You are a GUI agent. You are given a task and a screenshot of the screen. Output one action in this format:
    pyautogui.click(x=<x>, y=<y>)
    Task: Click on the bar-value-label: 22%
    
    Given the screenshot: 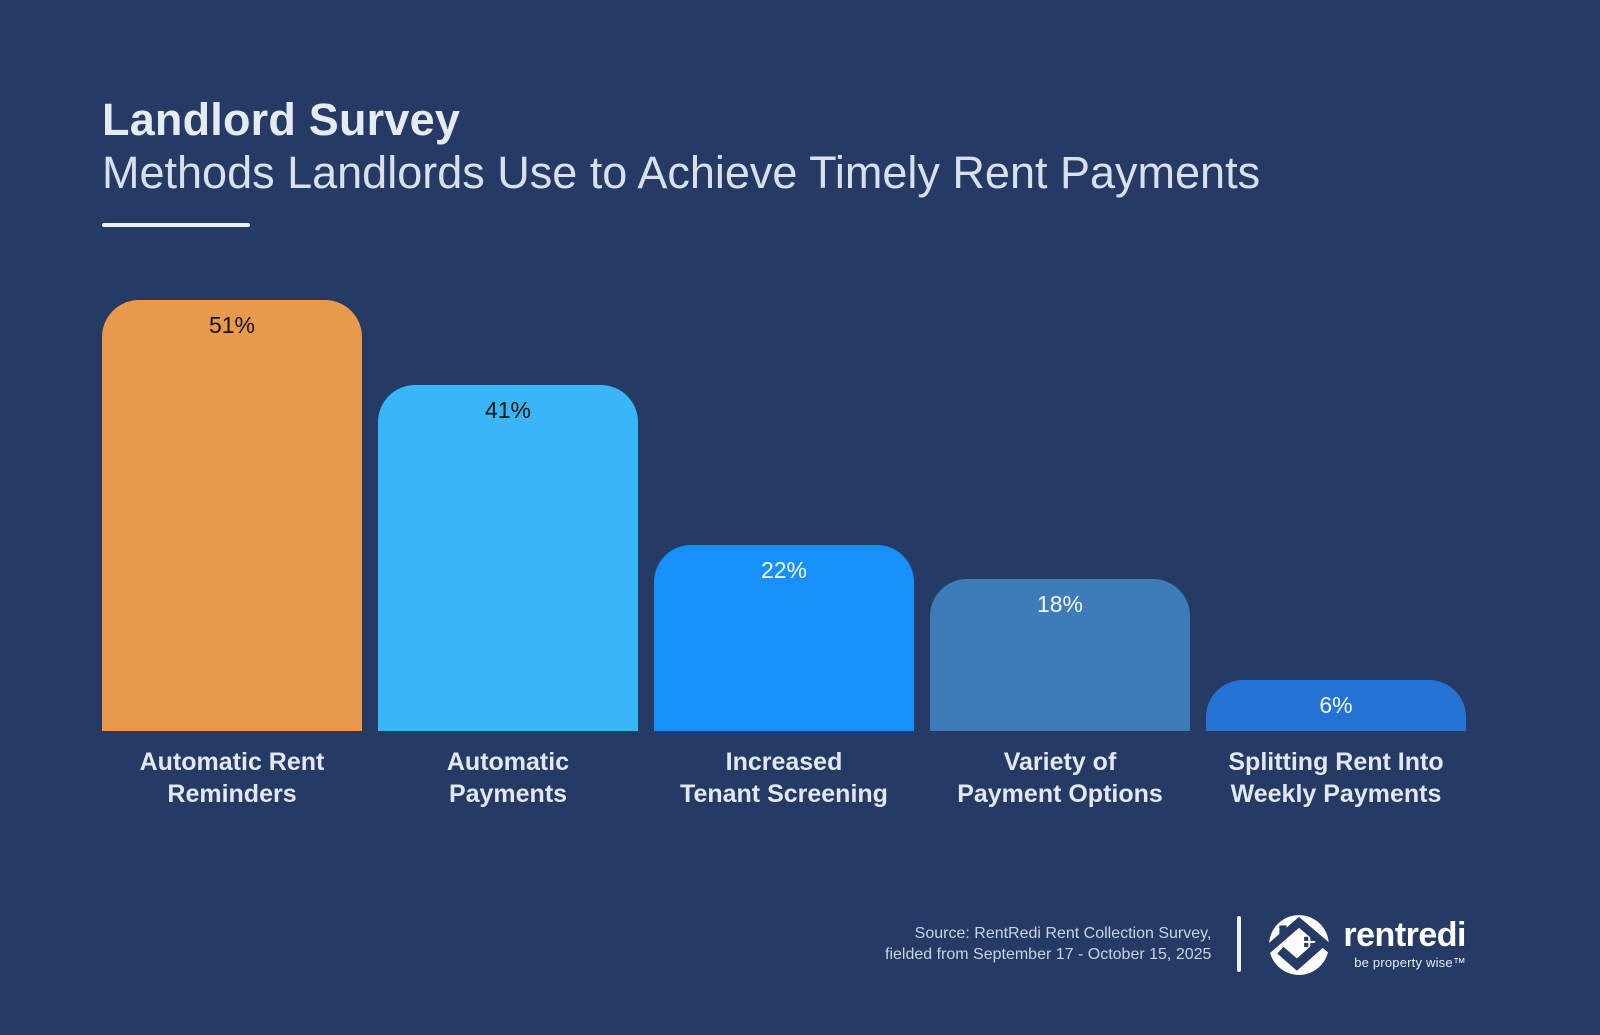 What is the action you would take?
    pyautogui.click(x=784, y=570)
    